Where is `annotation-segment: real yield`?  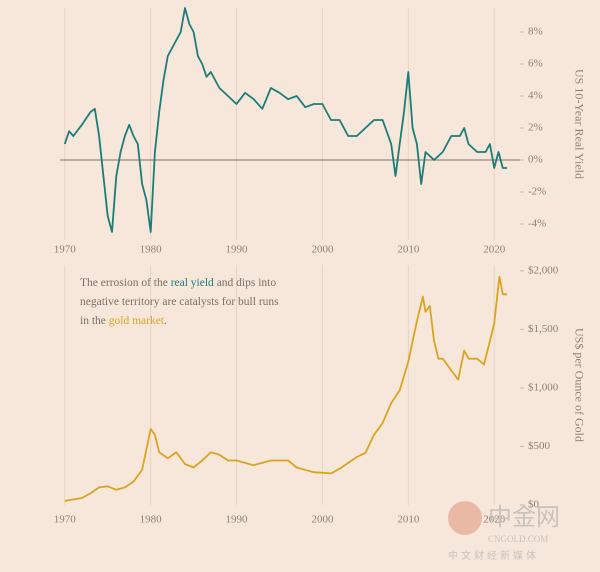
annotation-segment: real yield is located at coordinates (192, 283).